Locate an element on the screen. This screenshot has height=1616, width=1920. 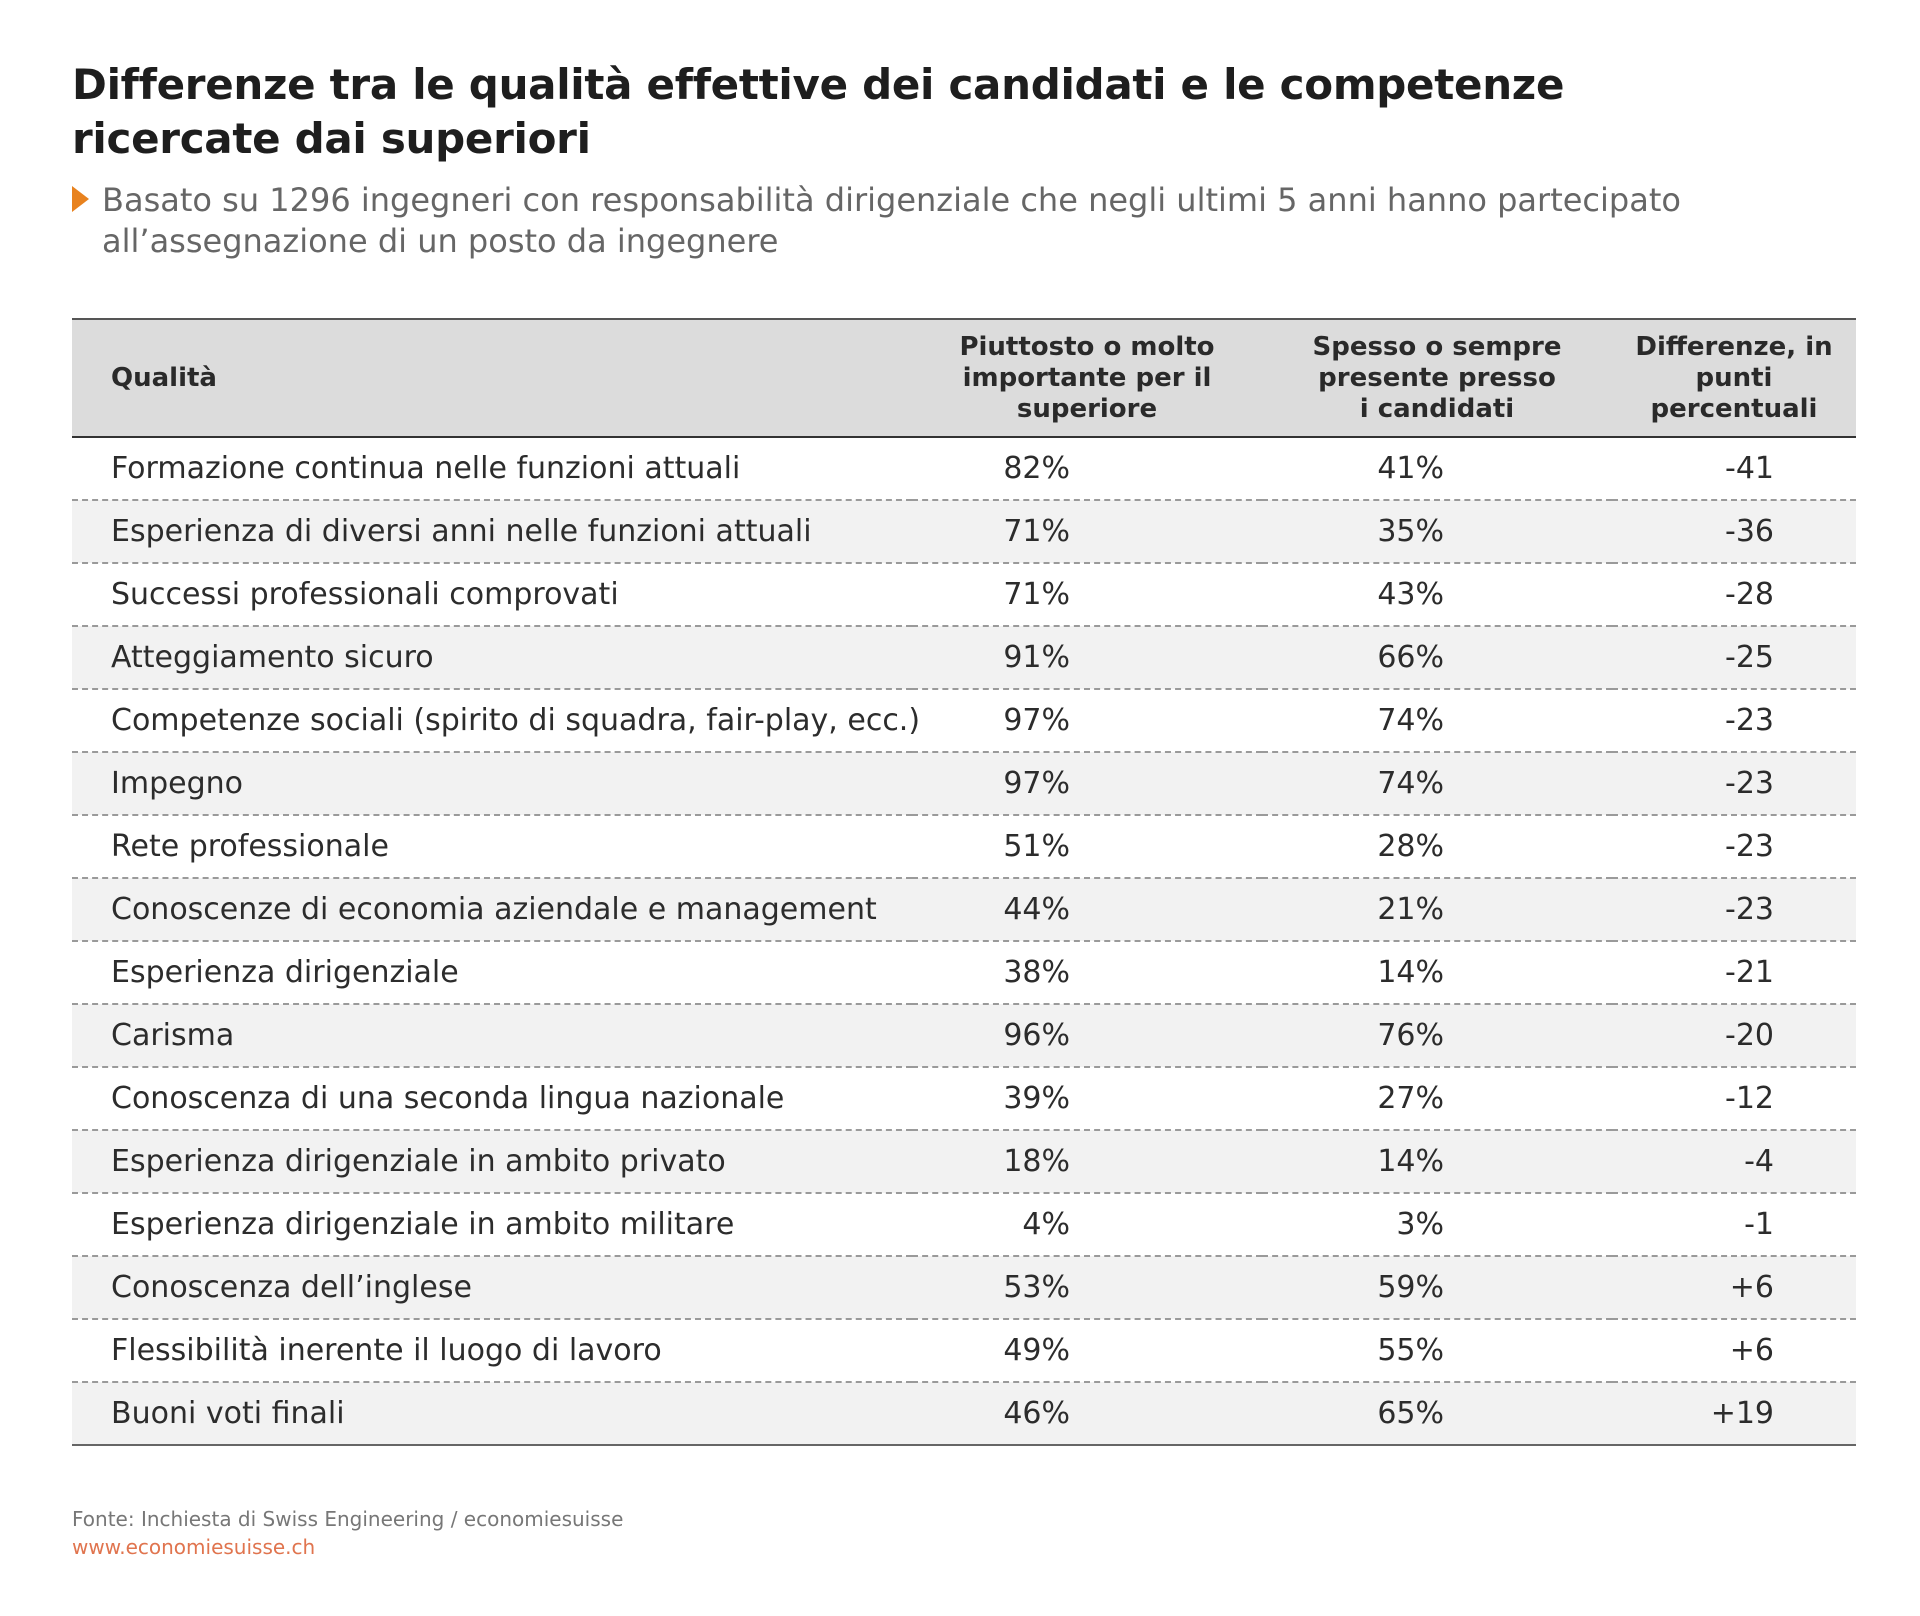
cell-importance: 49% is located at coordinates (1087, 1351).